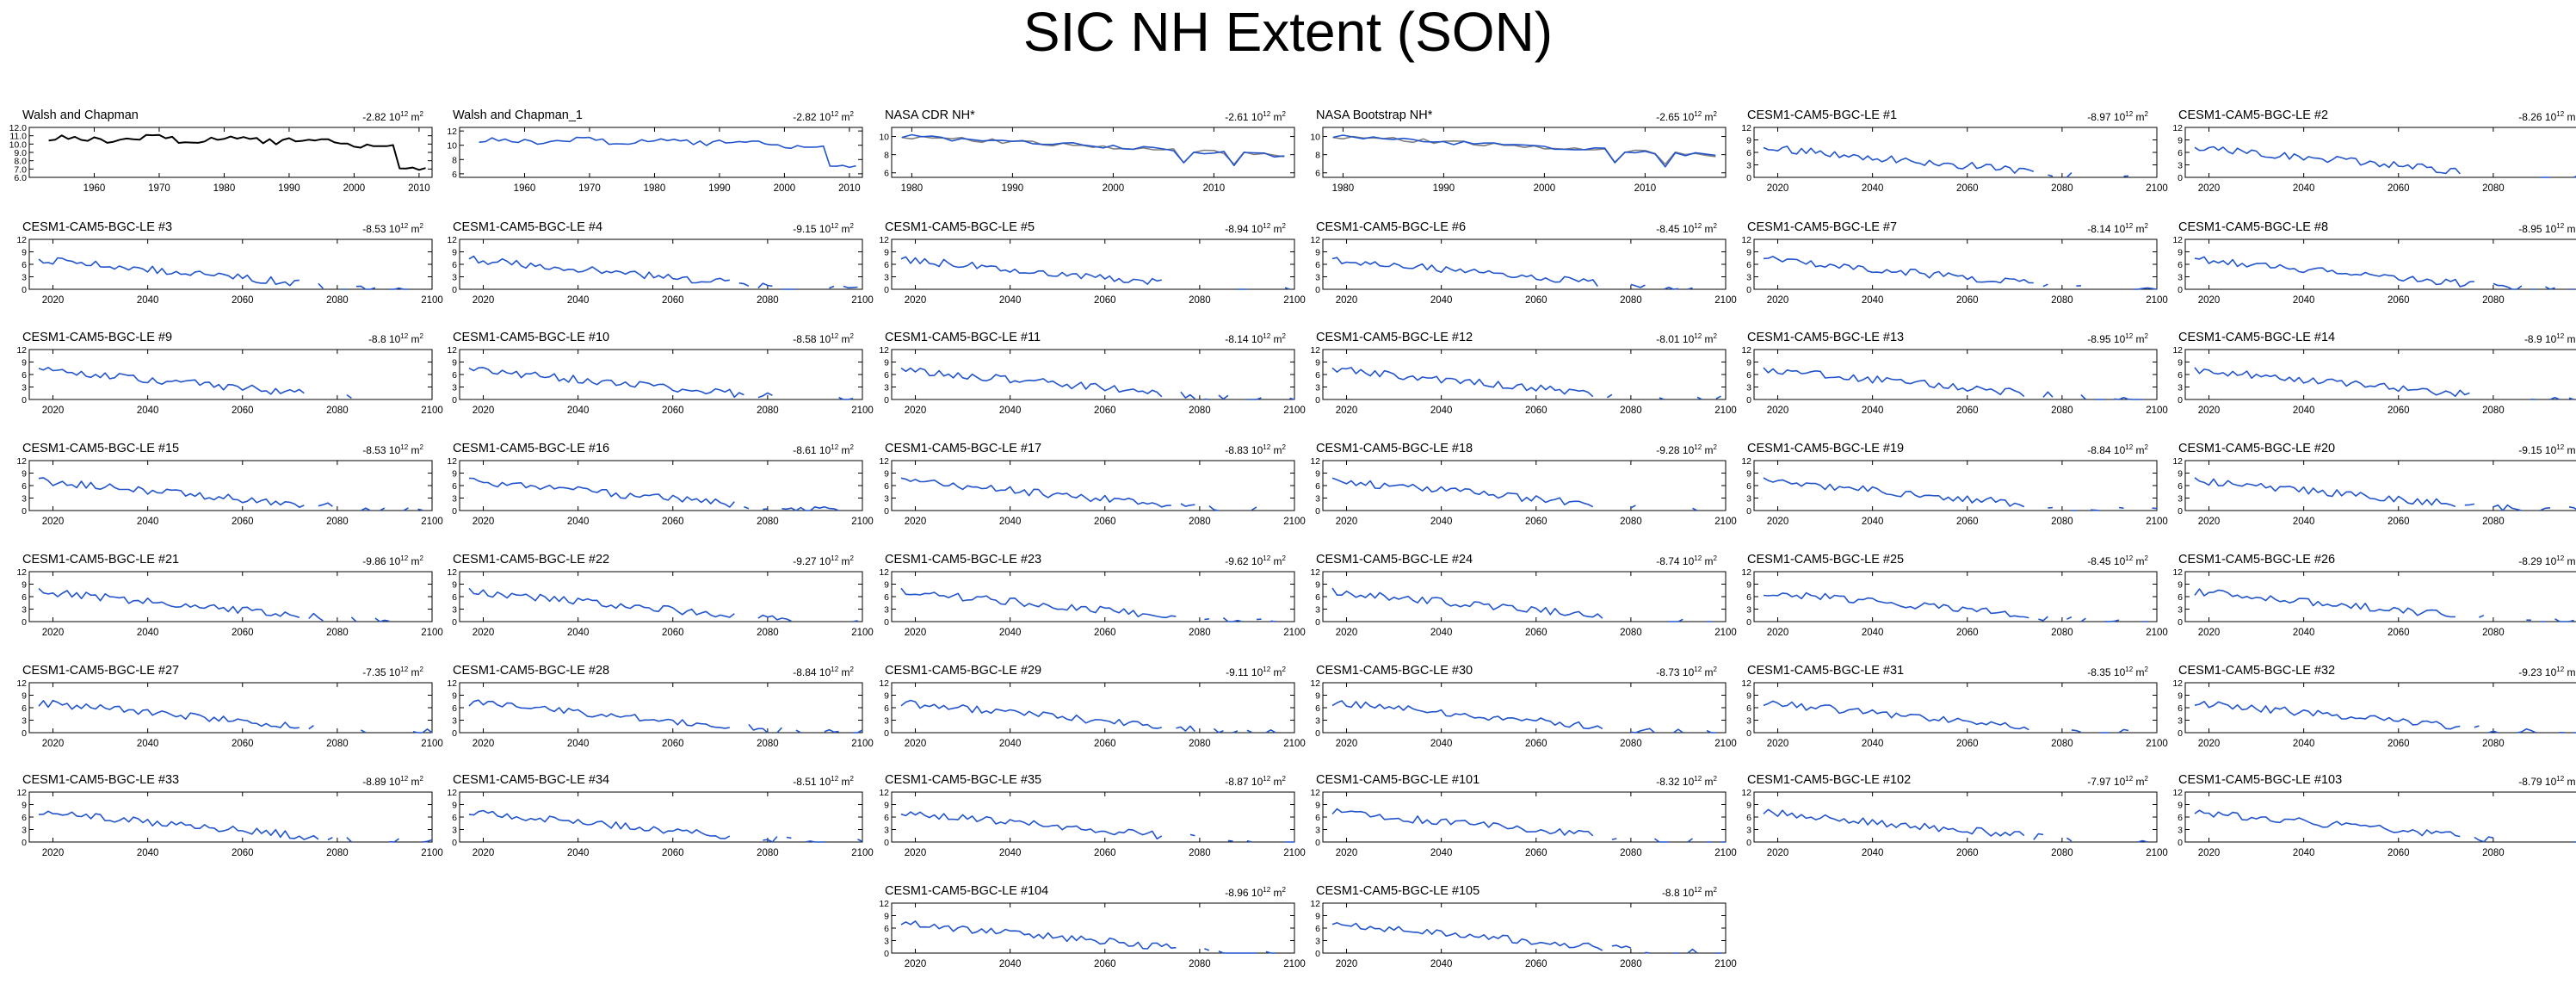 The width and height of the screenshot is (2576, 1003). I want to click on y-tick-label: 8.0, so click(20, 162).